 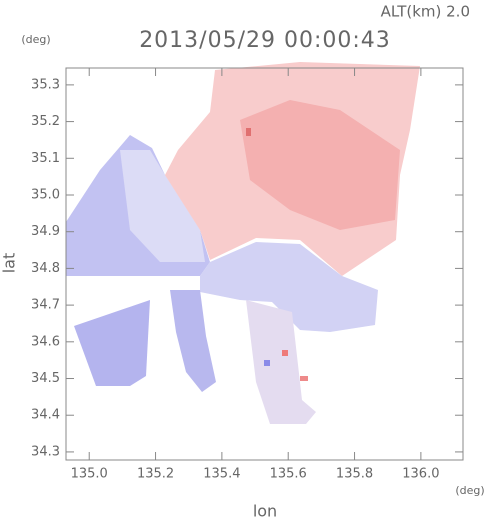 I want to click on y-unit: (deg), so click(x=35, y=39).